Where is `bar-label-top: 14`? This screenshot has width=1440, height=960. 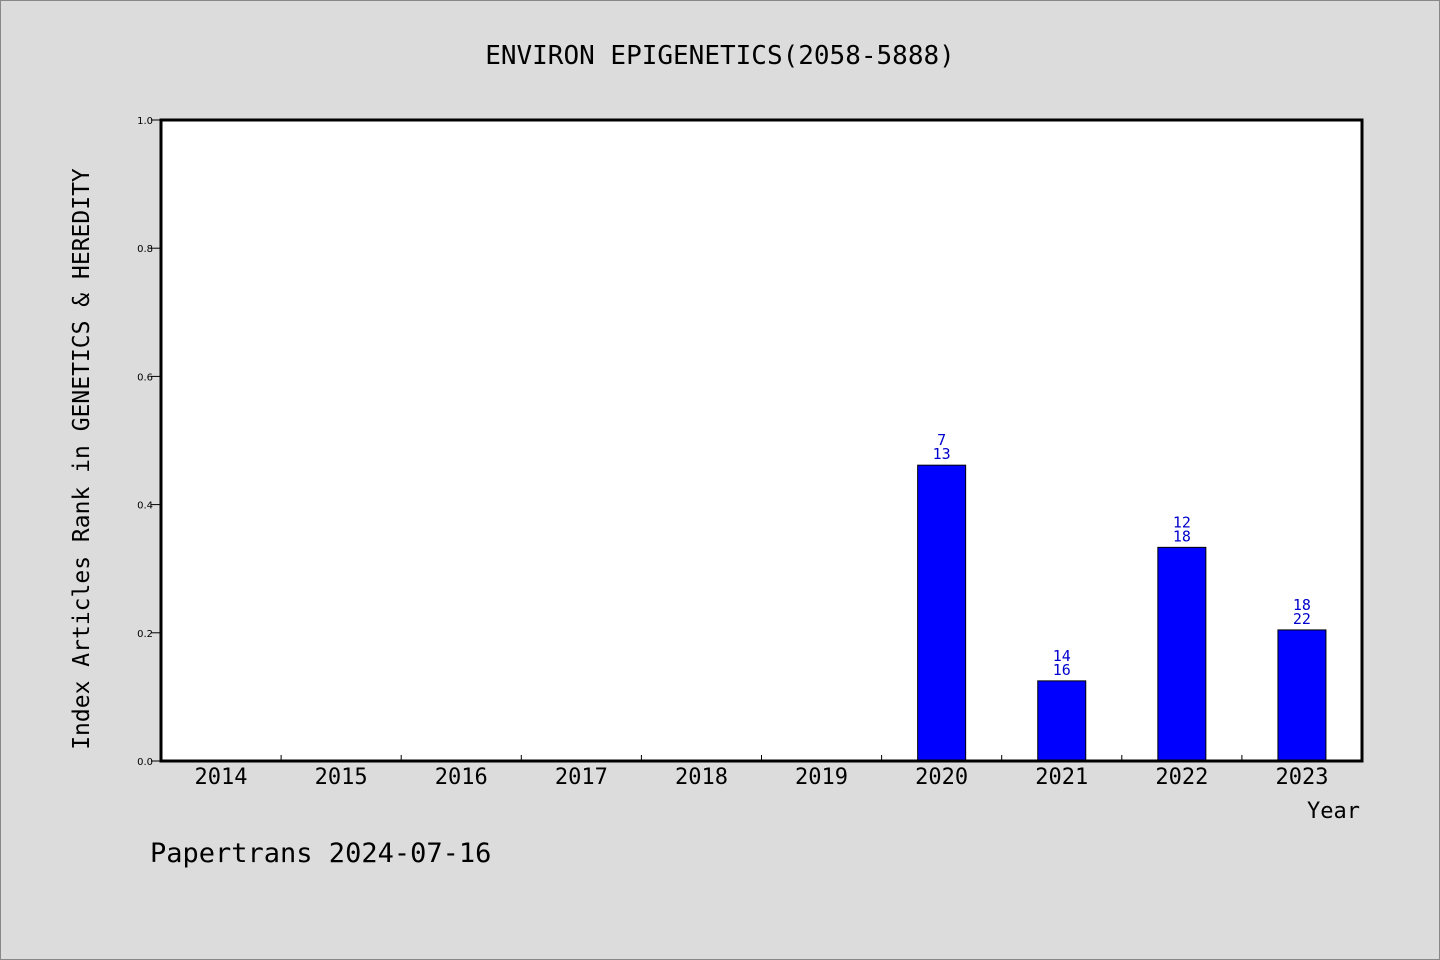
bar-label-top: 14 is located at coordinates (1062, 656).